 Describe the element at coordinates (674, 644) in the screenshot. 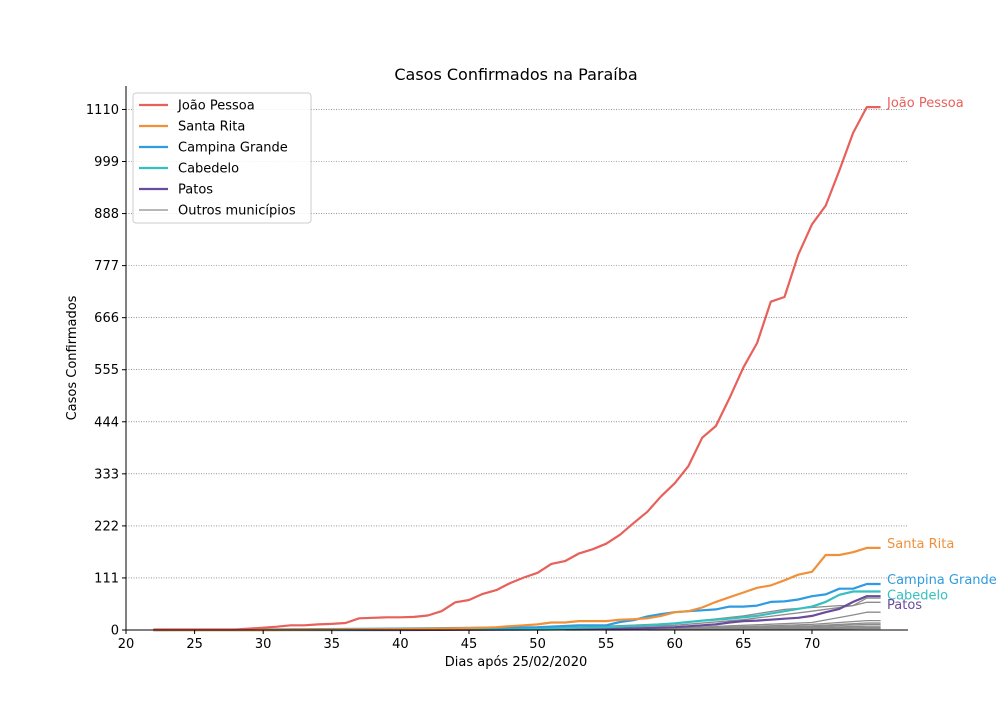

I see `x-tick-label: 60` at that location.